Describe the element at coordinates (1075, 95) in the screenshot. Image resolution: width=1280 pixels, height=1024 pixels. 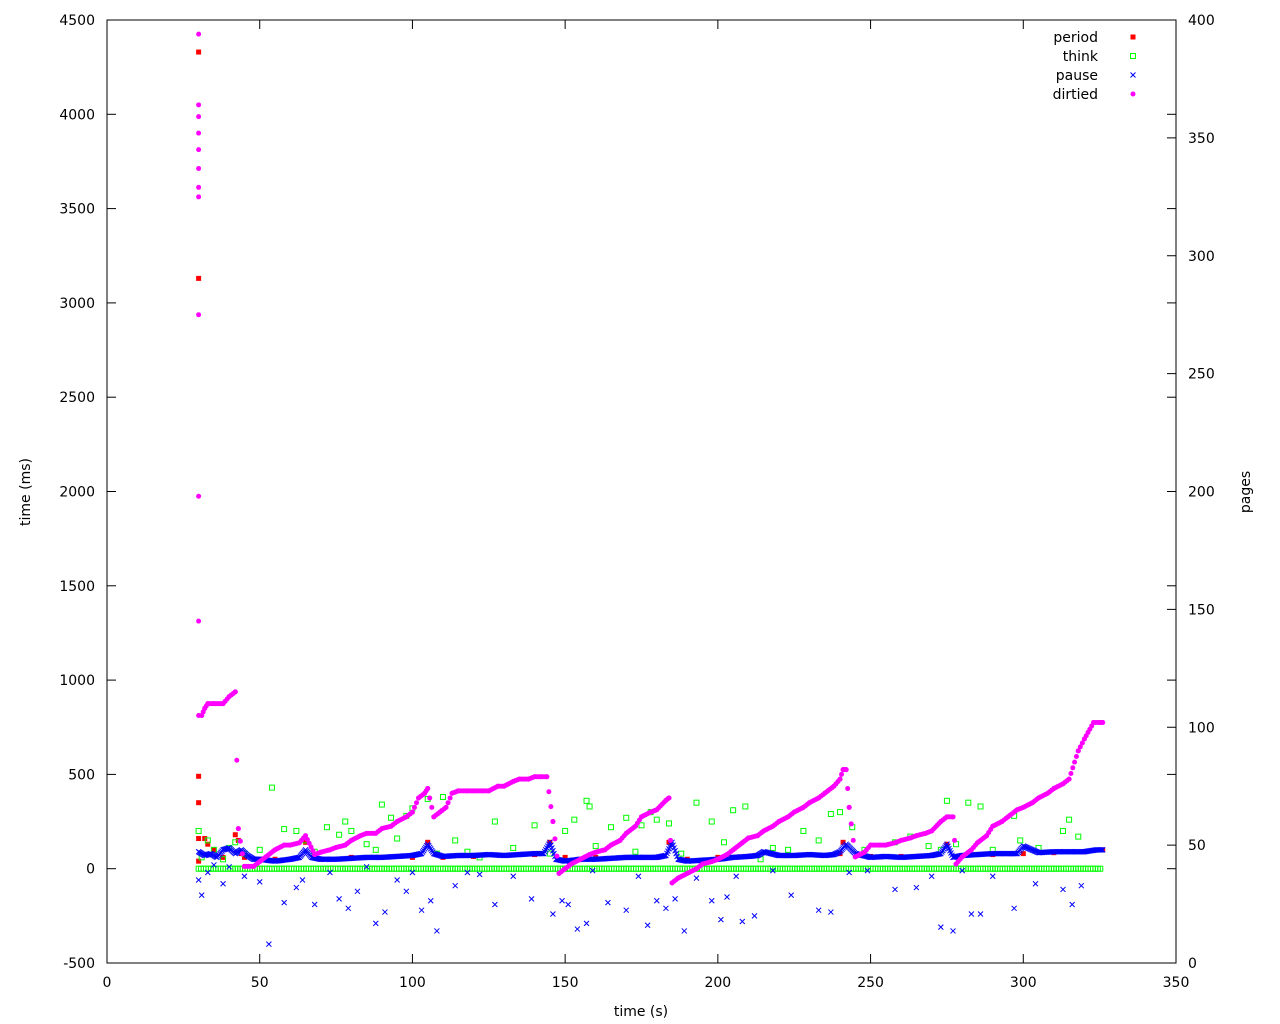
I see `legend-label-dirtied: dirtied` at that location.